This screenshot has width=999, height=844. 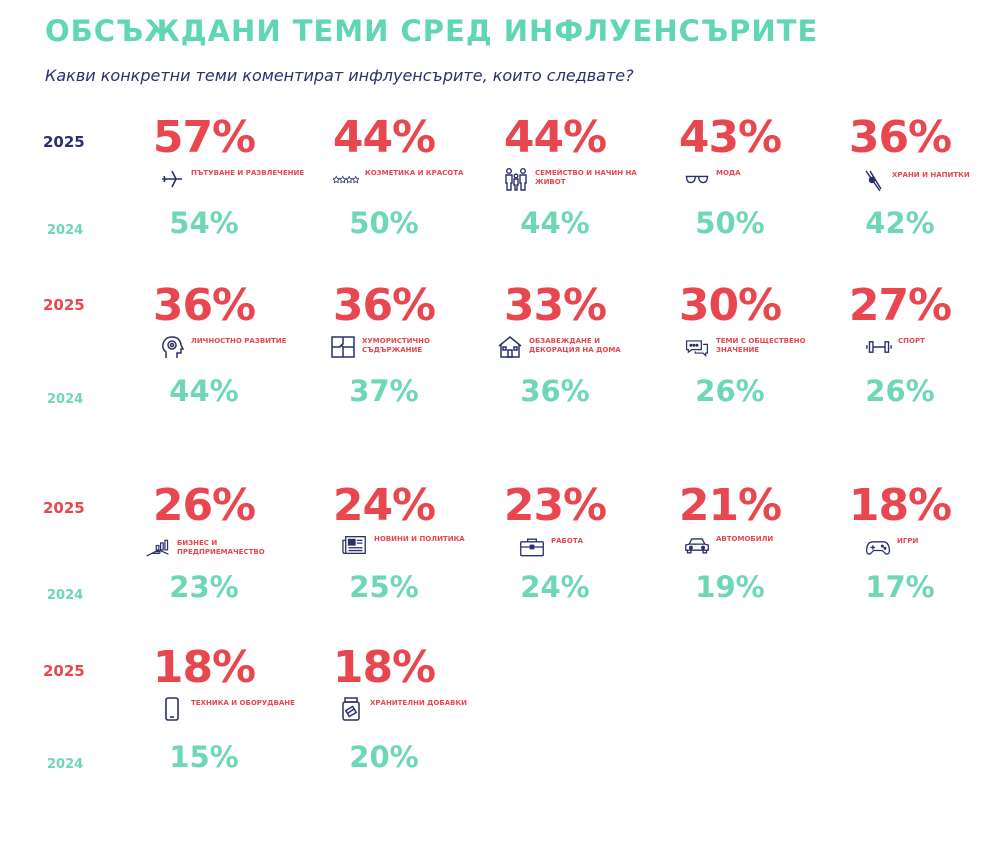 I want to click on car-icon, so click(x=697, y=545).